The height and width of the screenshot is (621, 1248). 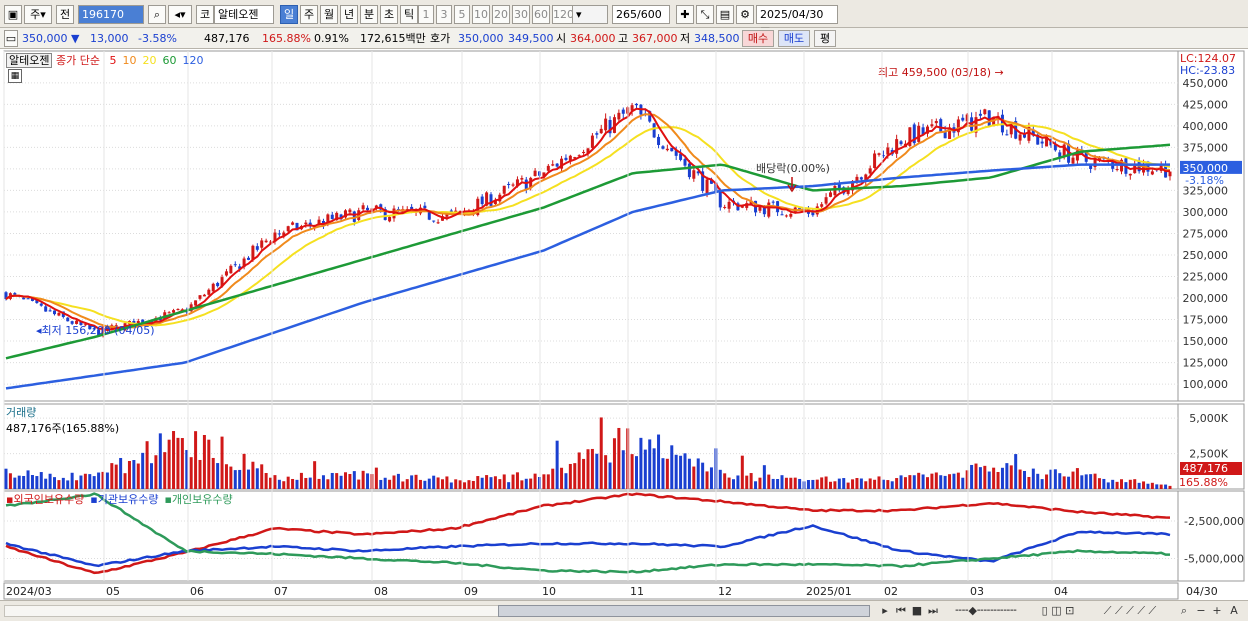 What do you see at coordinates (369, 14) in the screenshot?
I see `period-tab-4: 분` at bounding box center [369, 14].